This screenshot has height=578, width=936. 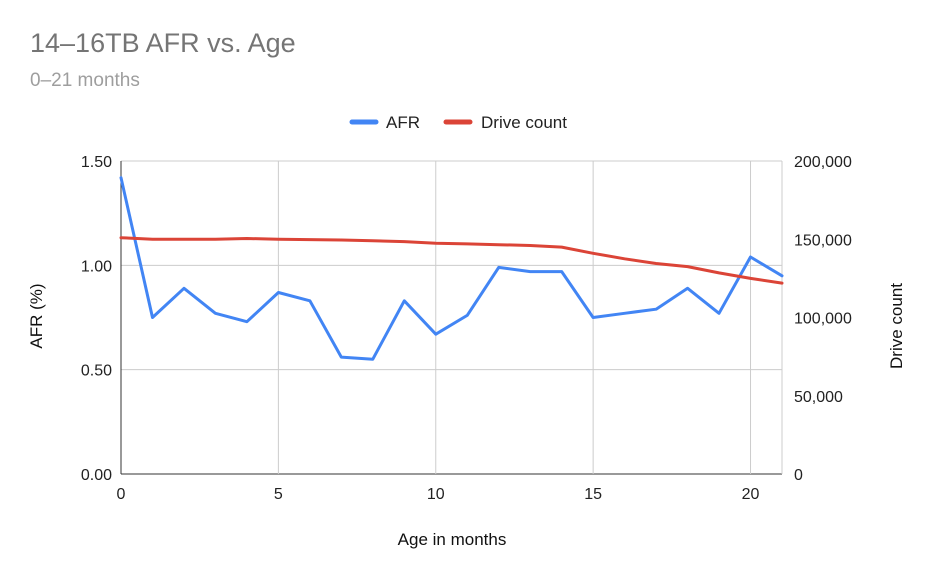 I want to click on x-tick-label: 20, so click(x=751, y=494).